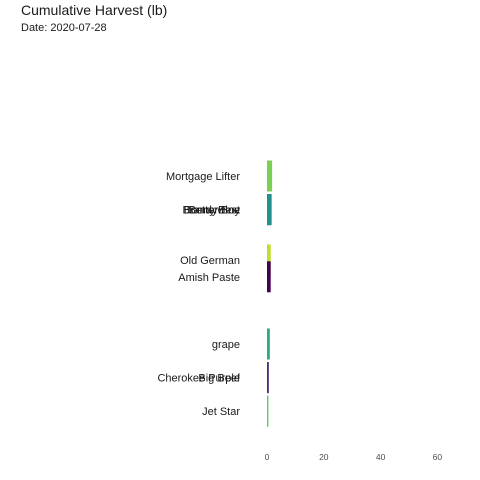 Image resolution: width=480 pixels, height=480 pixels. Describe the element at coordinates (268, 378) in the screenshot. I see `bar-big-beef` at that location.